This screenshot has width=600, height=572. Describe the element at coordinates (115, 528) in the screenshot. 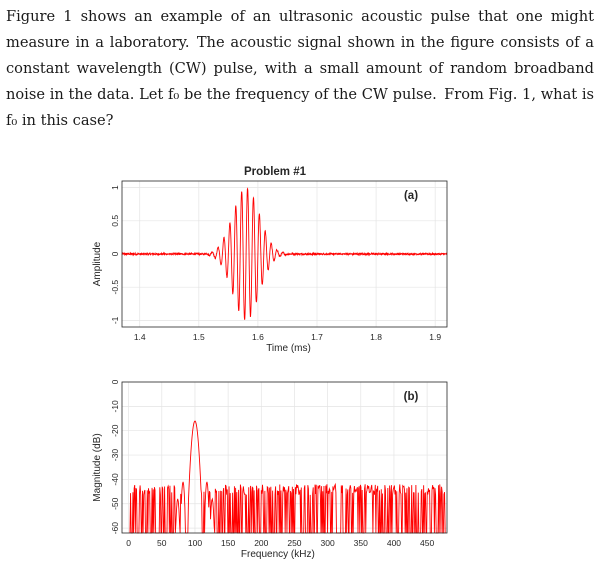

I see `panel-b-ytick-label: -60` at that location.